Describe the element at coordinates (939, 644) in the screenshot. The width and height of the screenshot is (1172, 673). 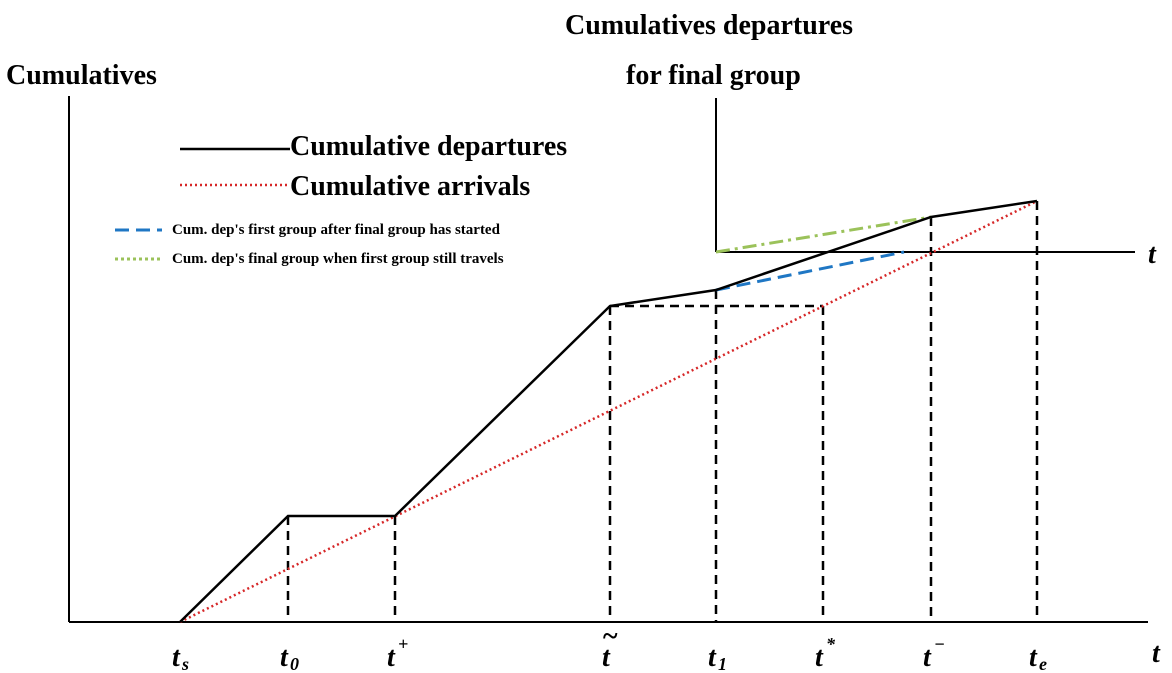
I see `tick-sup-tminus: −` at that location.